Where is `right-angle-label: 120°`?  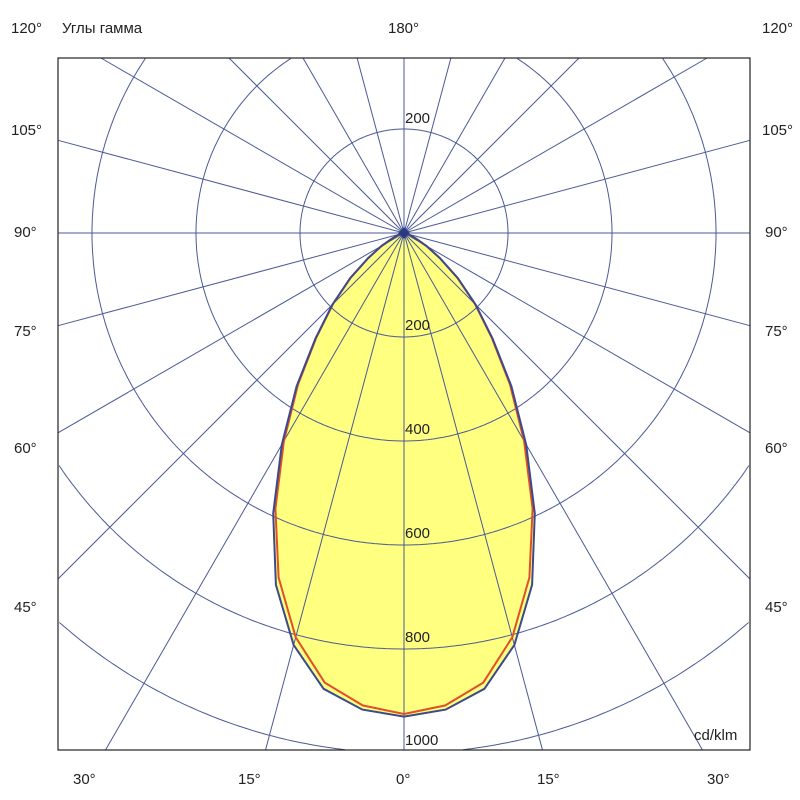 right-angle-label: 120° is located at coordinates (778, 28).